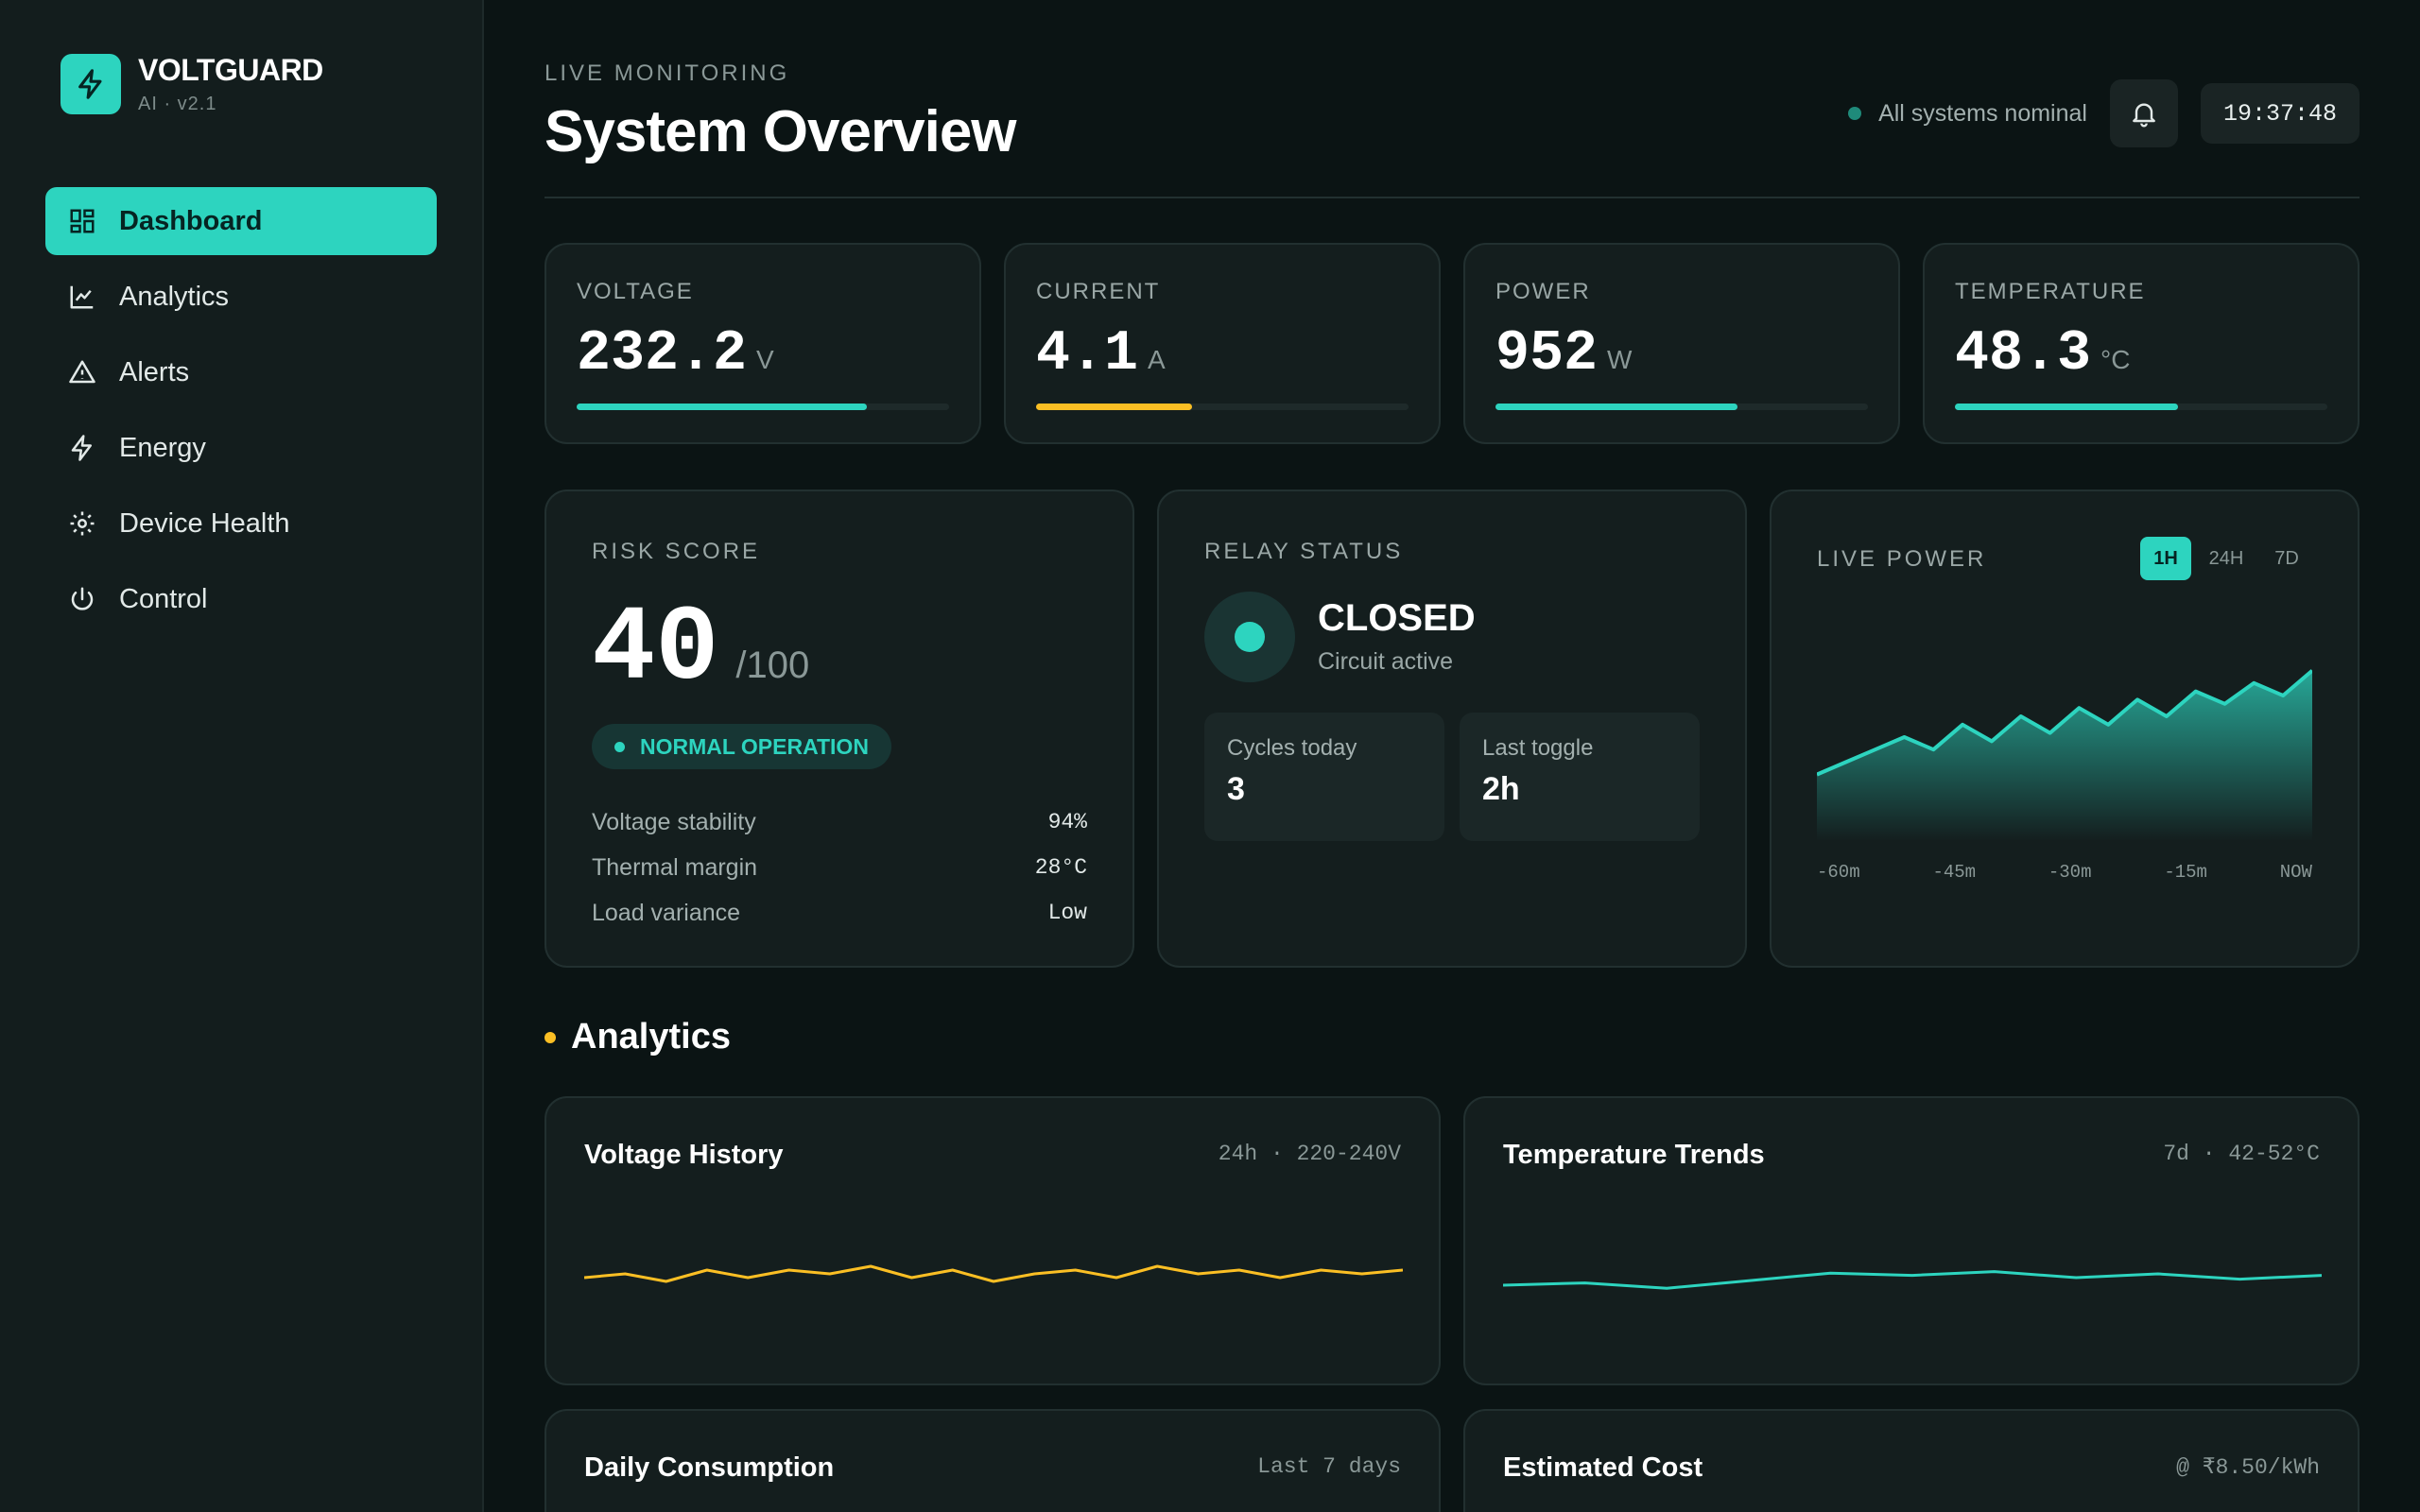 This screenshot has width=2420, height=1512. I want to click on metric-unit: A, so click(1157, 359).